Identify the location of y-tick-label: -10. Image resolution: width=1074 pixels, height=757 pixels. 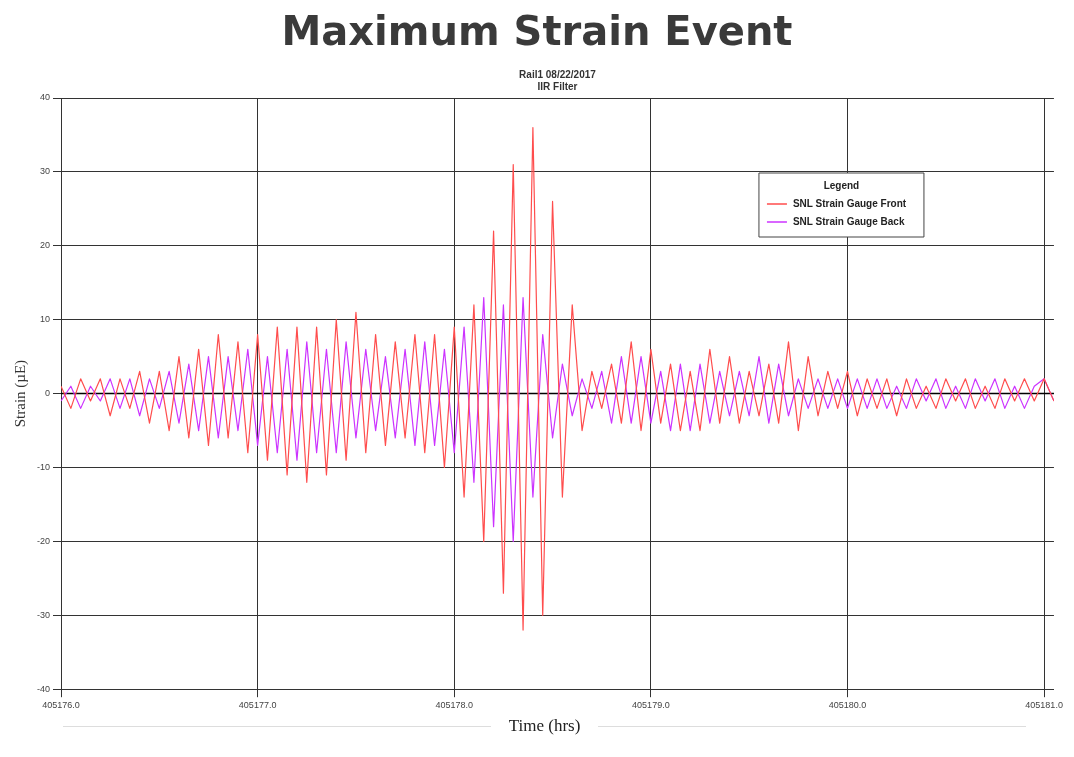
(43, 466).